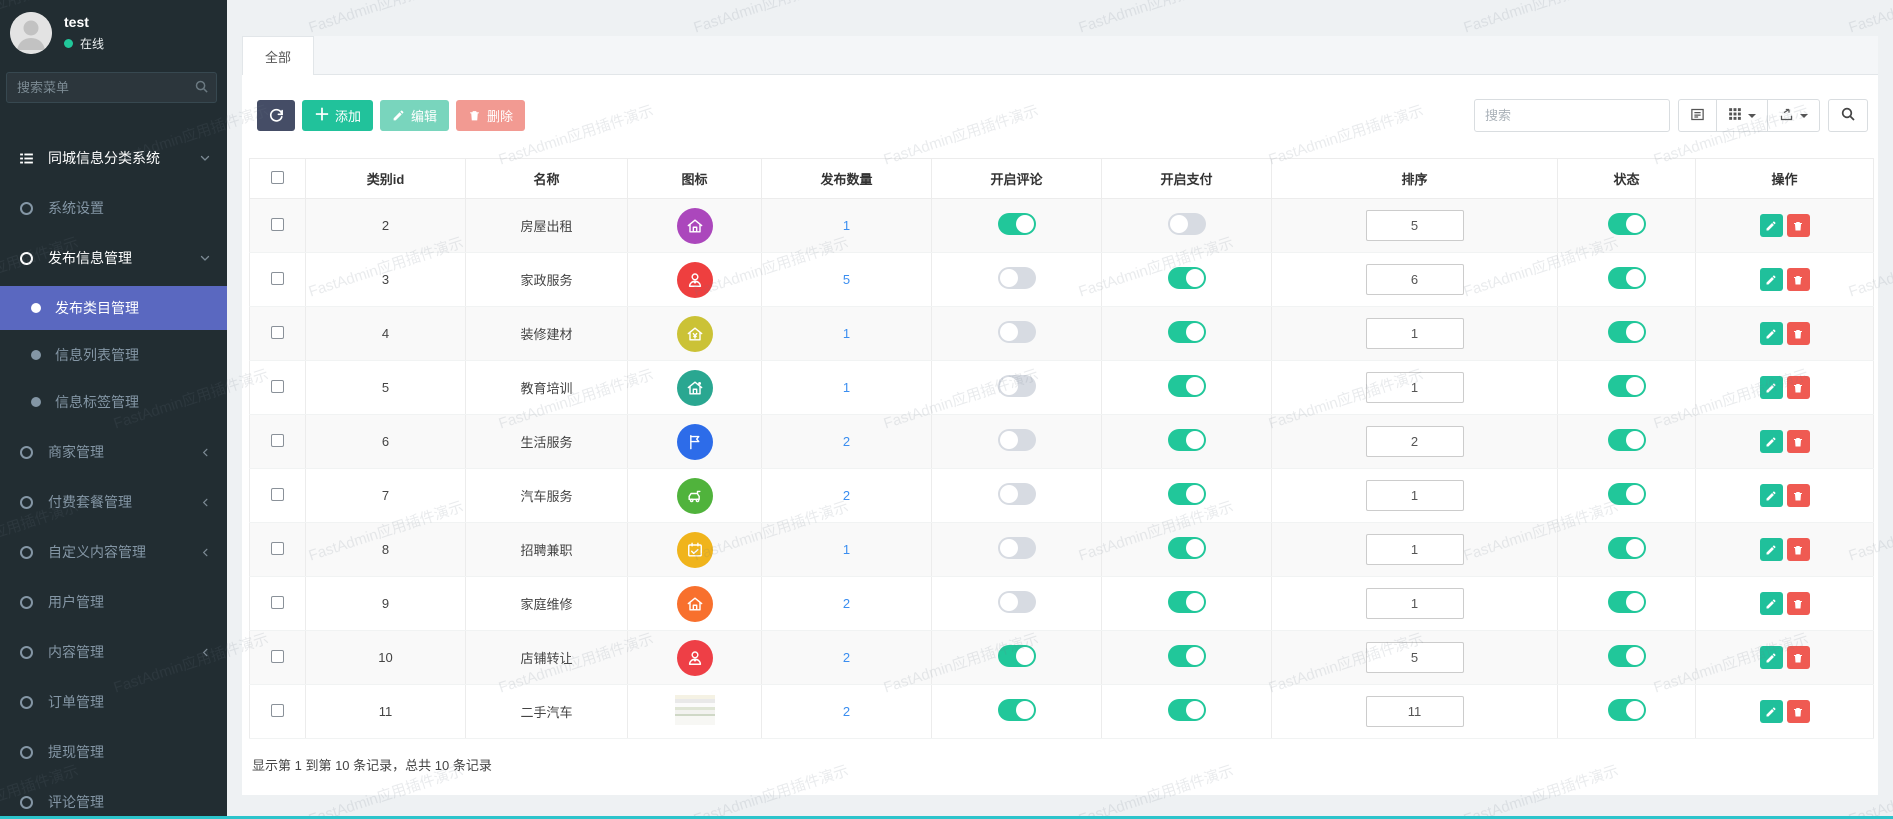  Describe the element at coordinates (113, 702) in the screenshot. I see `sidebar-item-11: 订单管理` at that location.